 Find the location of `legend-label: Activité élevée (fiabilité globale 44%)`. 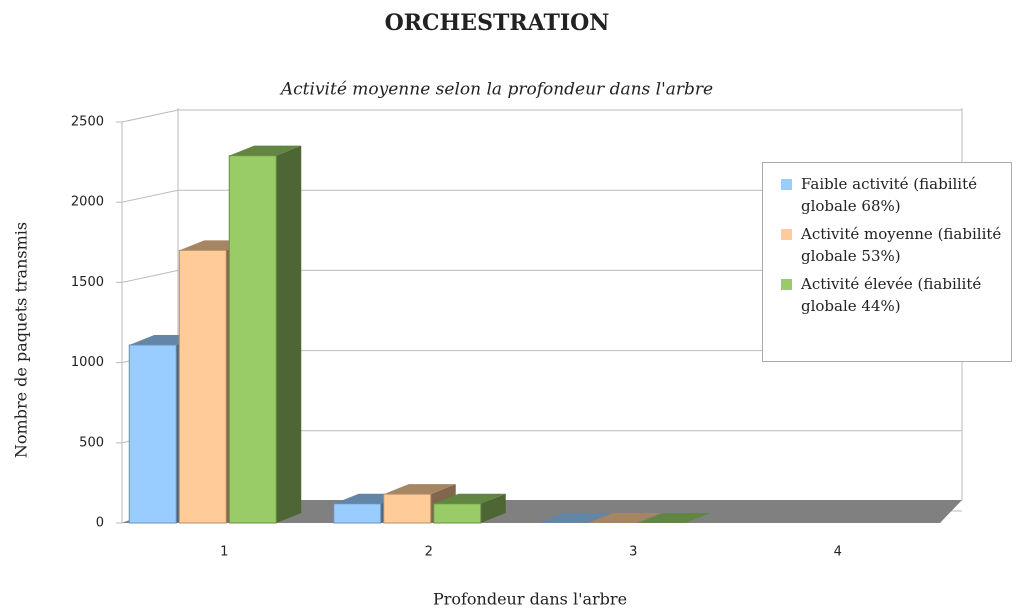

legend-label: Activité élevée (fiabilité globale 44%) is located at coordinates (891, 295).